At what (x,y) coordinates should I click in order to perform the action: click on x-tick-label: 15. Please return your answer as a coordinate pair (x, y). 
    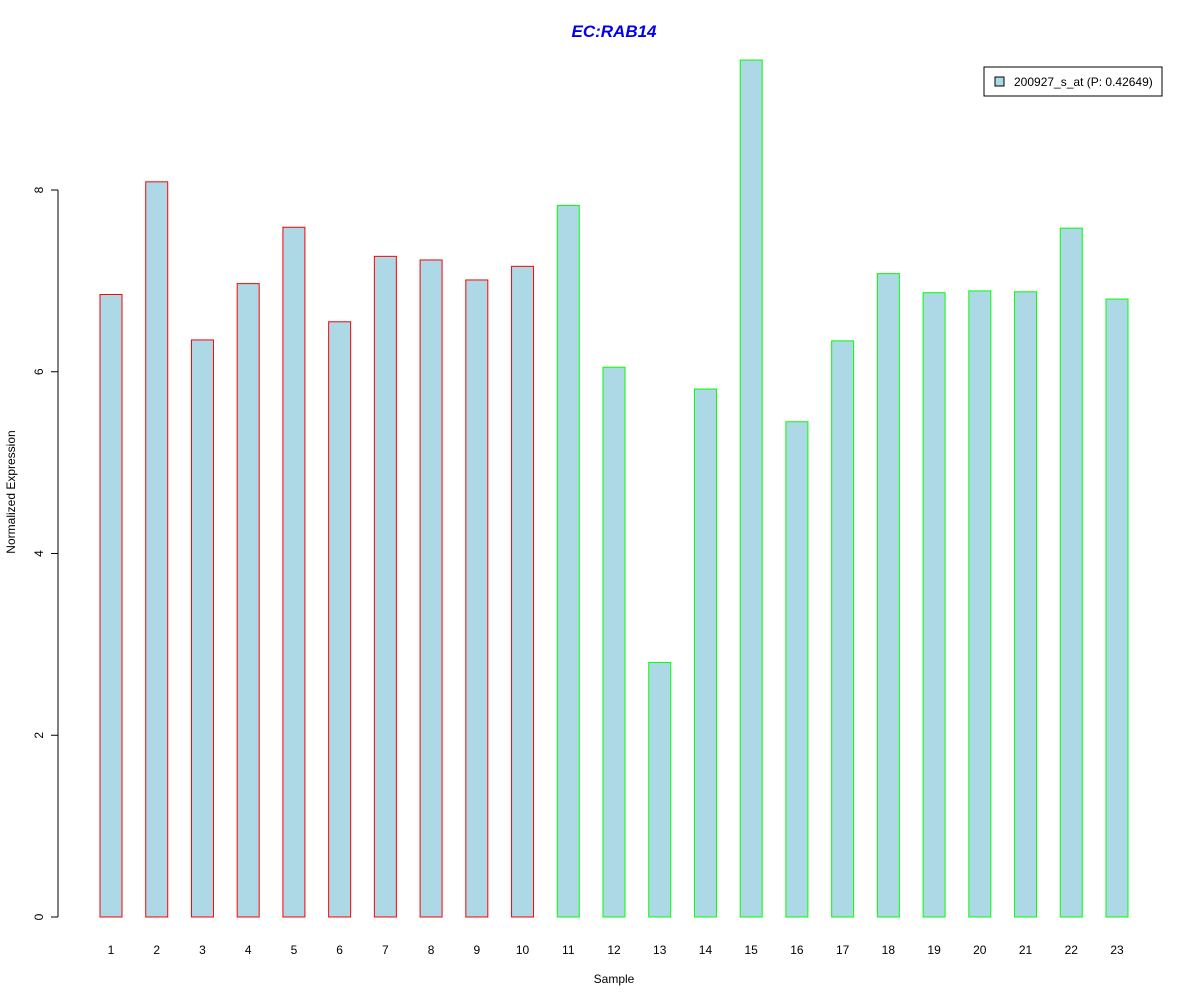
    Looking at the image, I should click on (752, 950).